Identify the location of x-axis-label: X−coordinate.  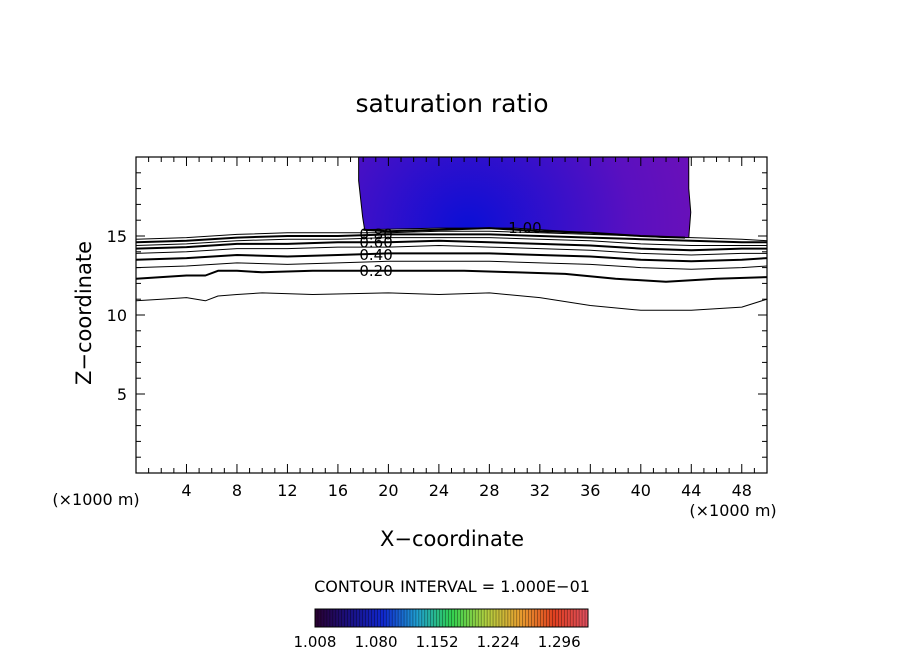
(452, 539).